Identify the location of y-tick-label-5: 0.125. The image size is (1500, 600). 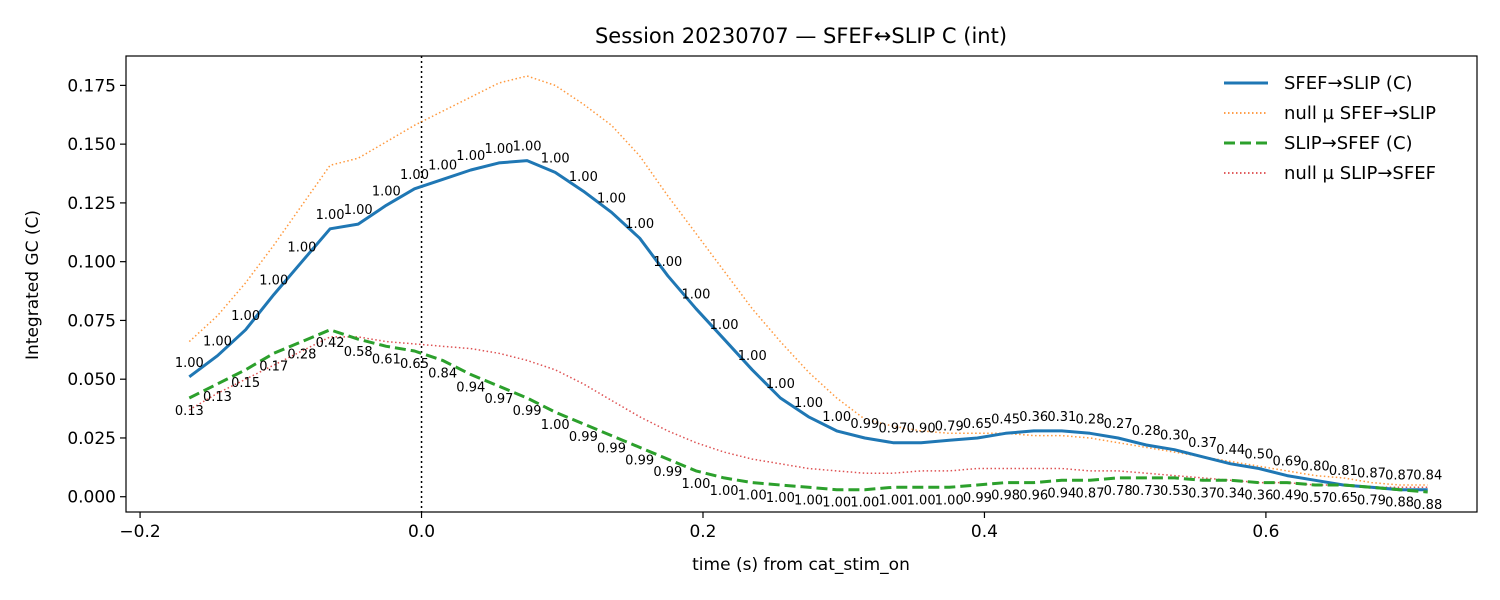
(91, 204).